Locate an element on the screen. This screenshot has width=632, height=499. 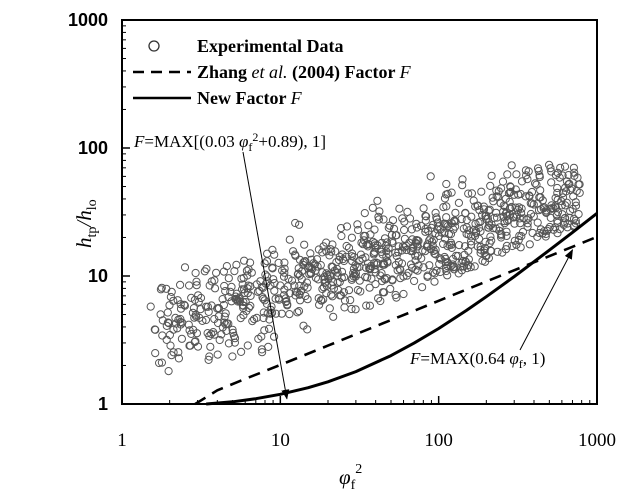
legend-label-zhang: Zhang et al. (2004) Factor F is located at coordinates (304, 72).